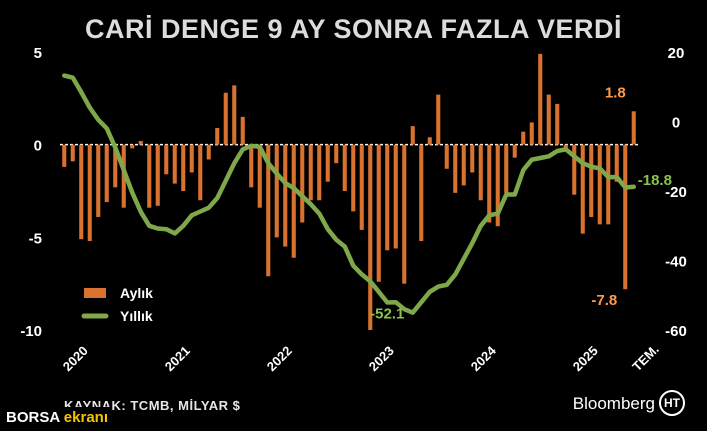 Image resolution: width=707 pixels, height=431 pixels. What do you see at coordinates (613, 403) in the screenshot?
I see `bloomberg-logo: Bloomberg` at bounding box center [613, 403].